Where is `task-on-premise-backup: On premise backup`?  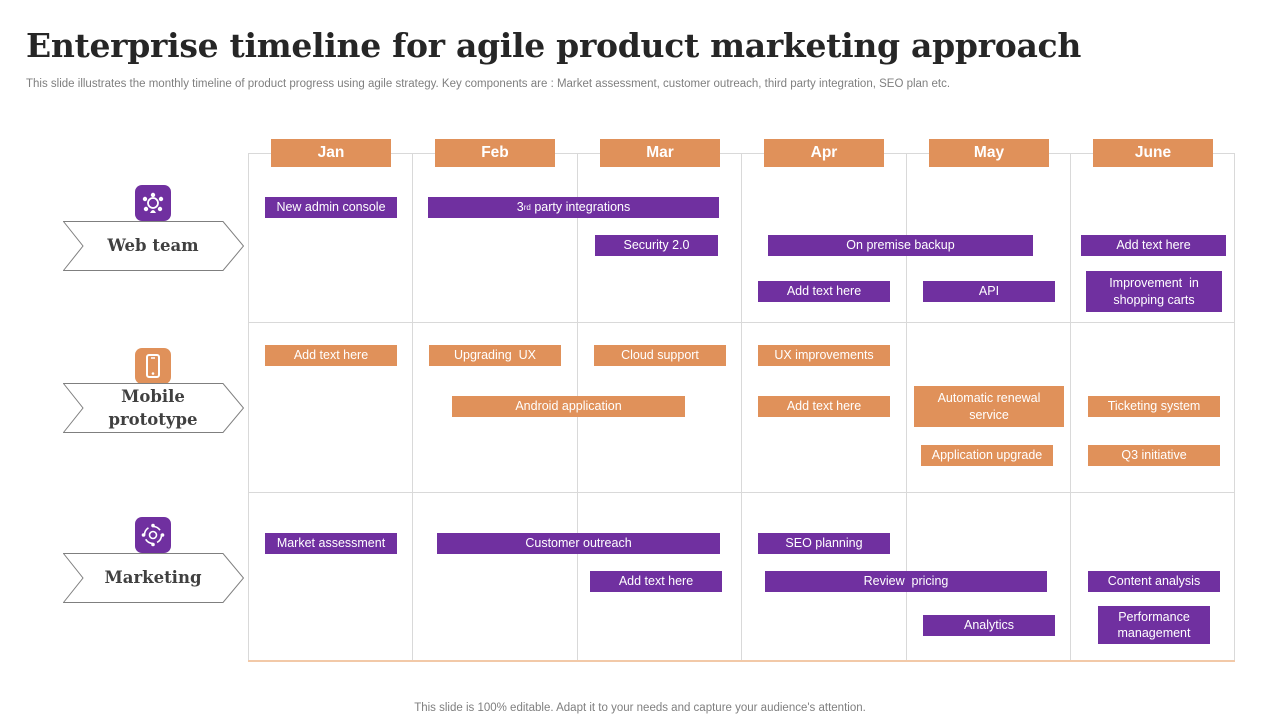
task-on-premise-backup: On premise backup is located at coordinates (900, 245).